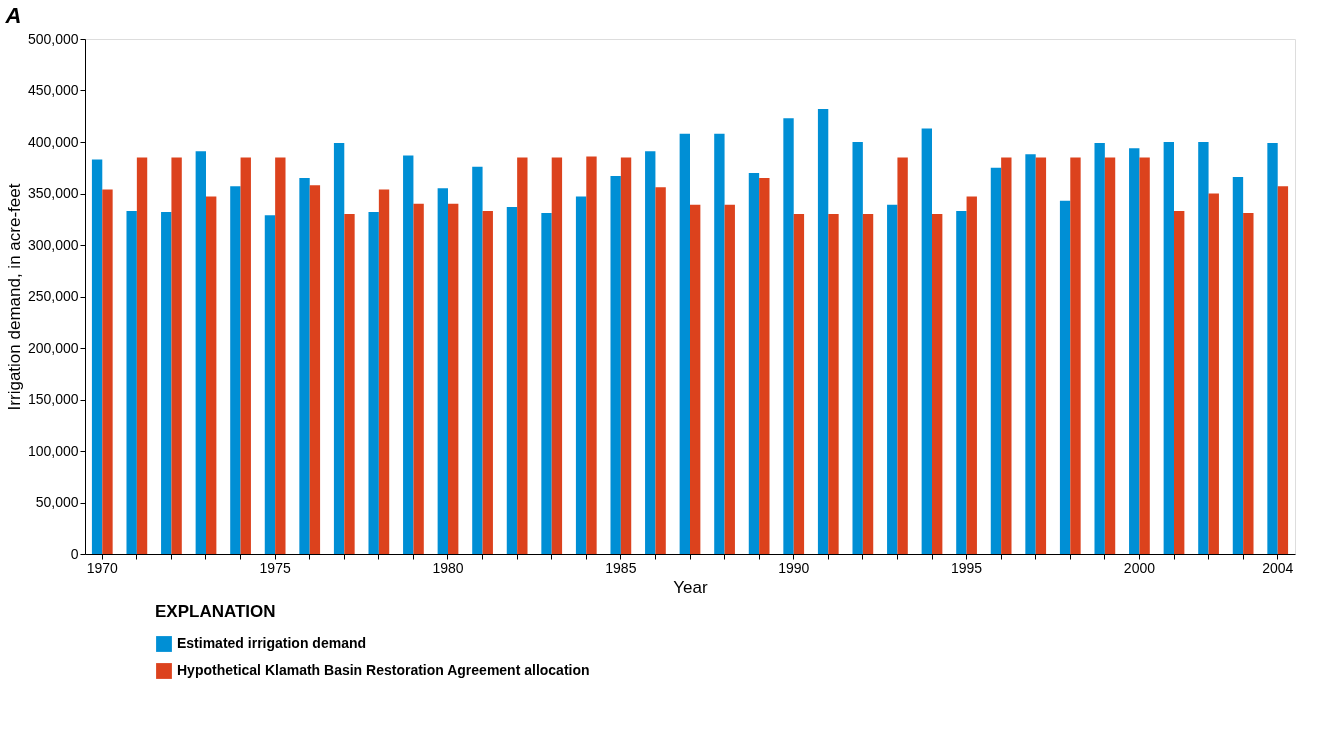  Describe the element at coordinates (53, 399) in the screenshot. I see `y-tick-label: 150,000` at that location.